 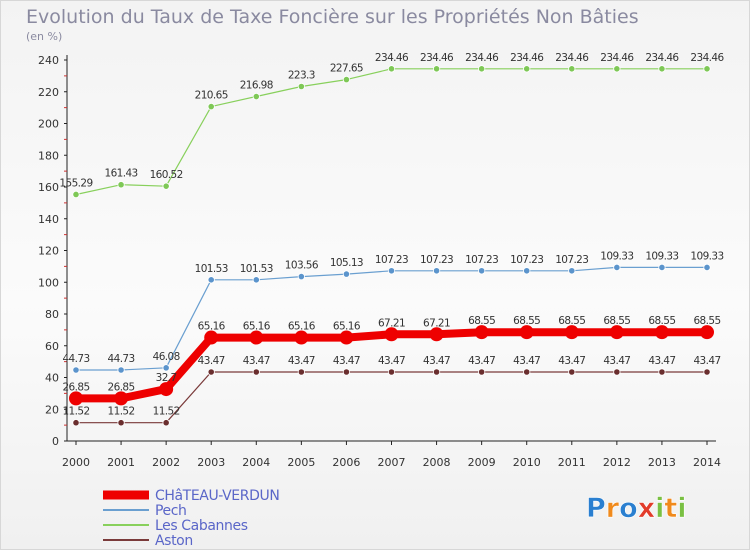 I want to click on y-tick-label: 140, so click(x=48, y=219).